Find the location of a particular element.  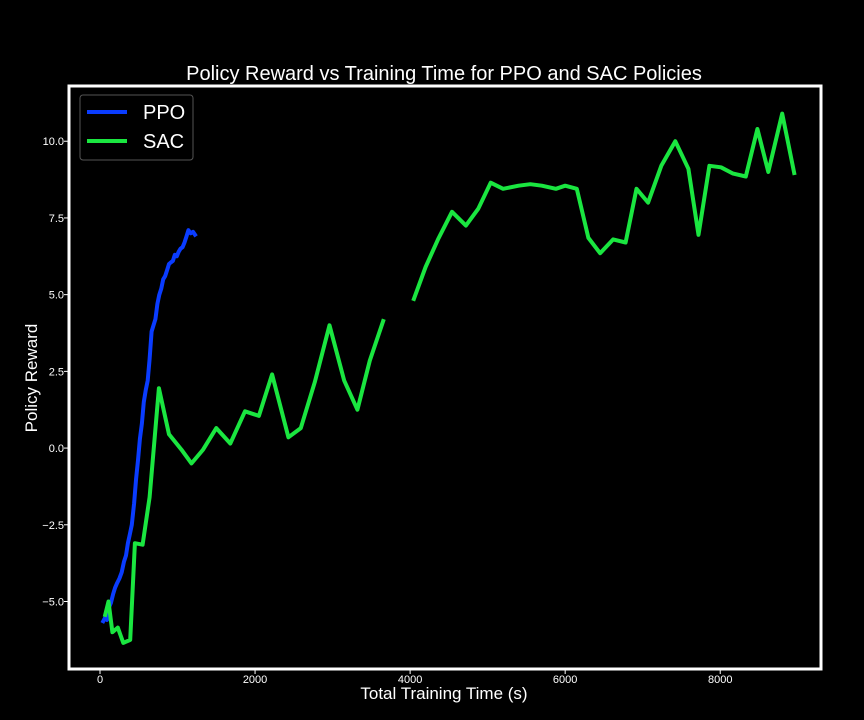

x-tick-label: 2000 is located at coordinates (255, 680).